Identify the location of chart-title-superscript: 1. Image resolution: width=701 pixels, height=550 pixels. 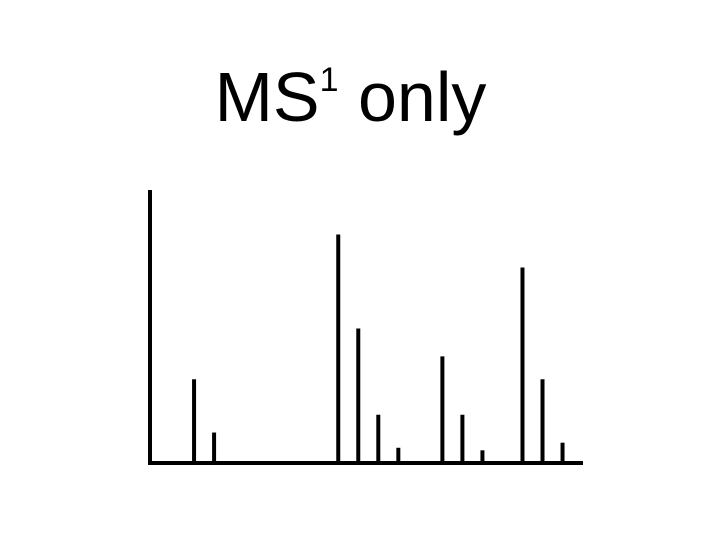
(329, 80).